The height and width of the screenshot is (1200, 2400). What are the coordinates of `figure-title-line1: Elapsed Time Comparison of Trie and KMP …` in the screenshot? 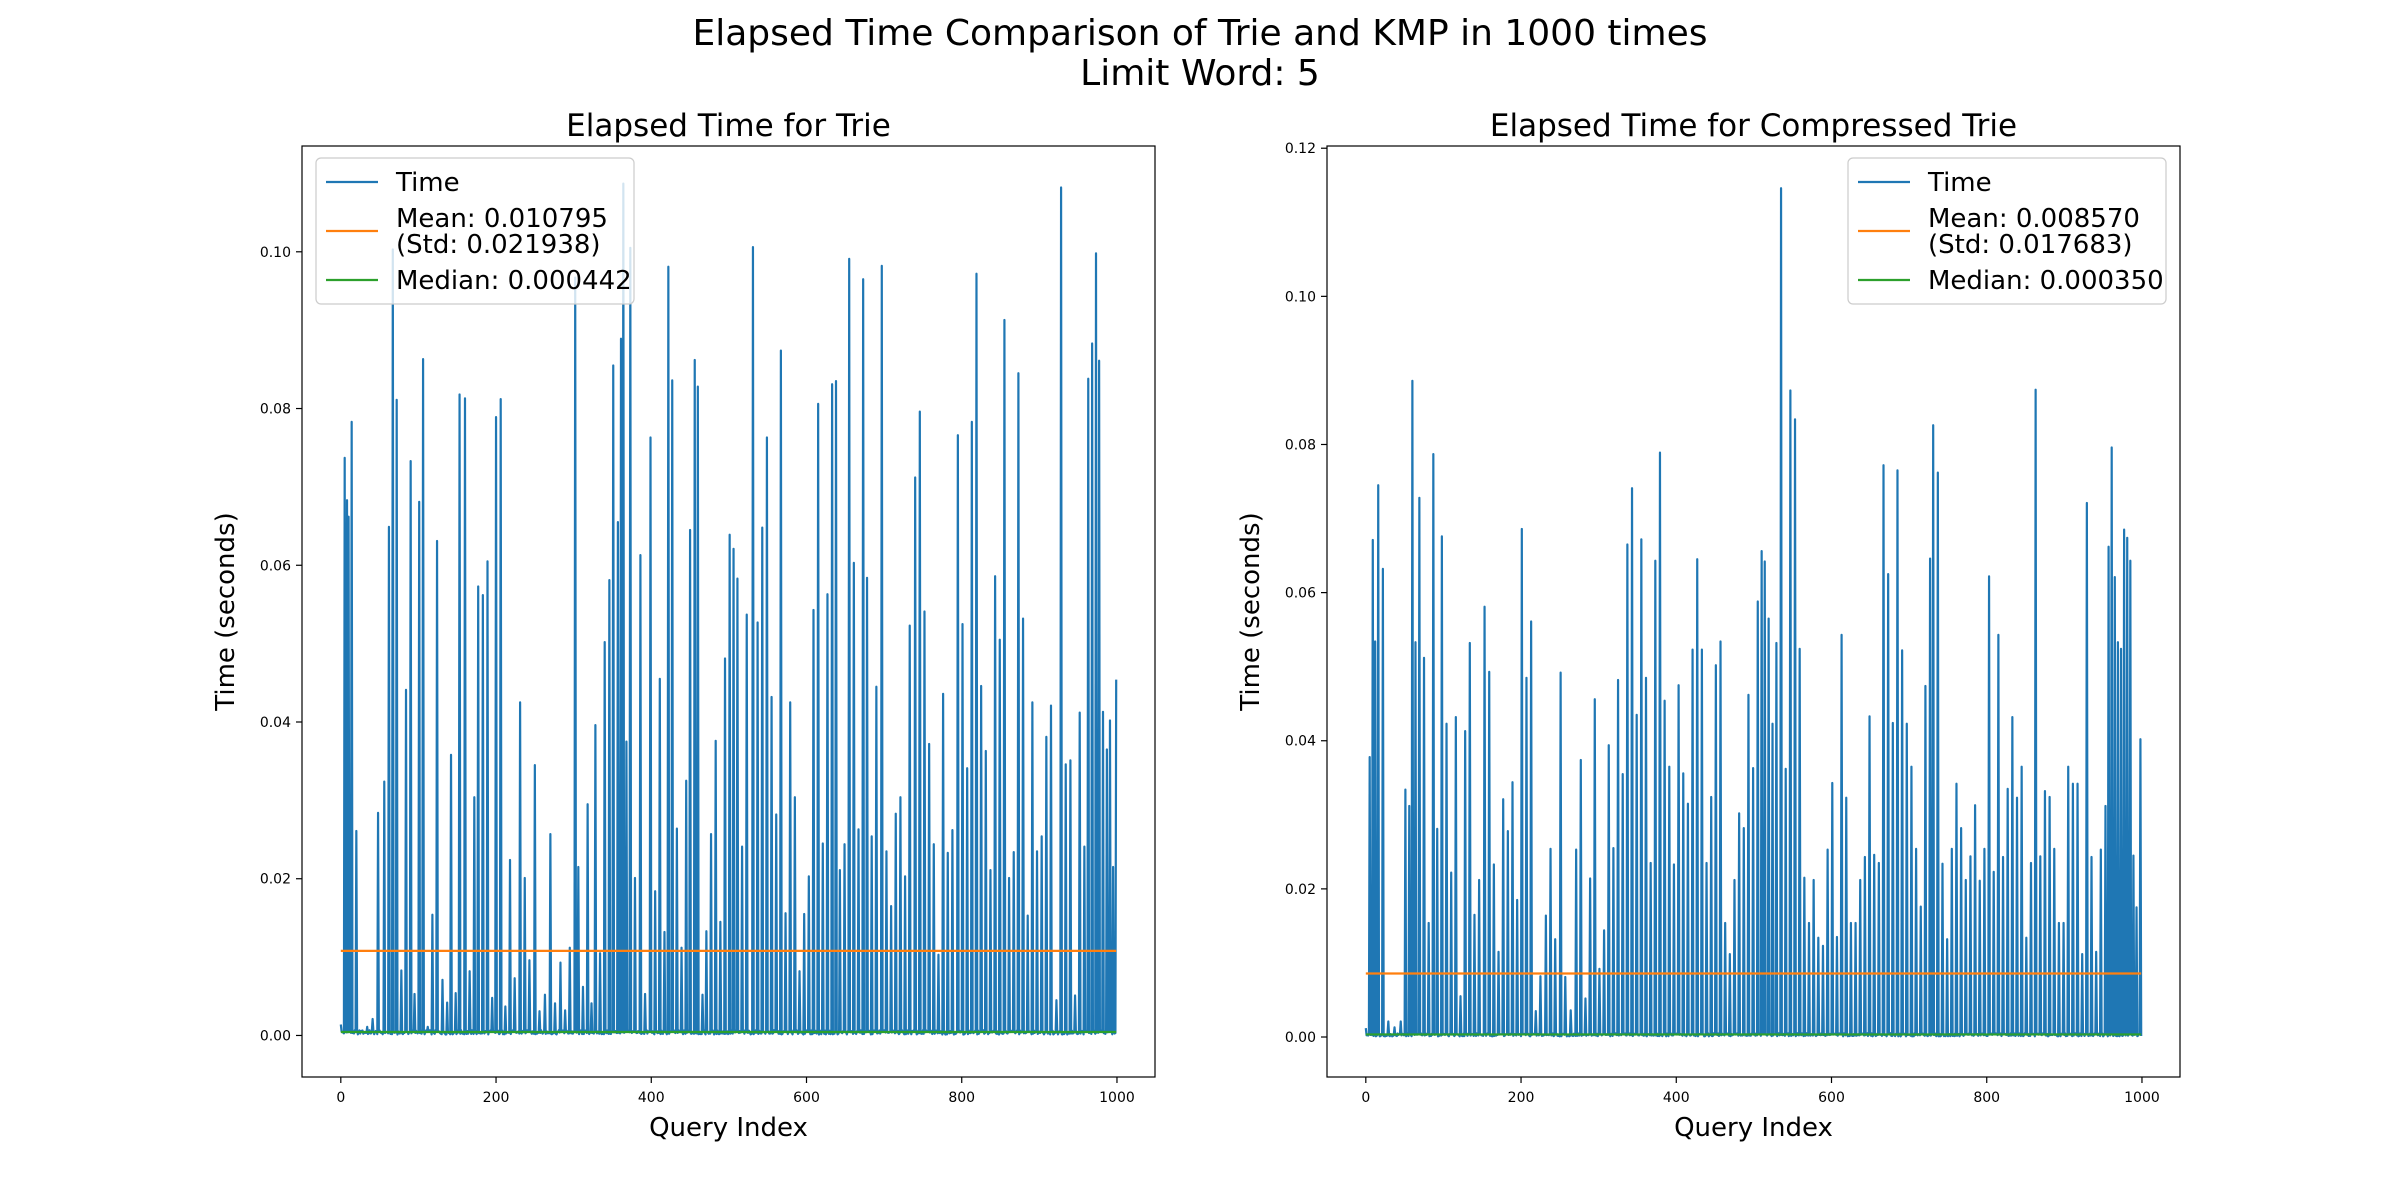 It's located at (1200, 33).